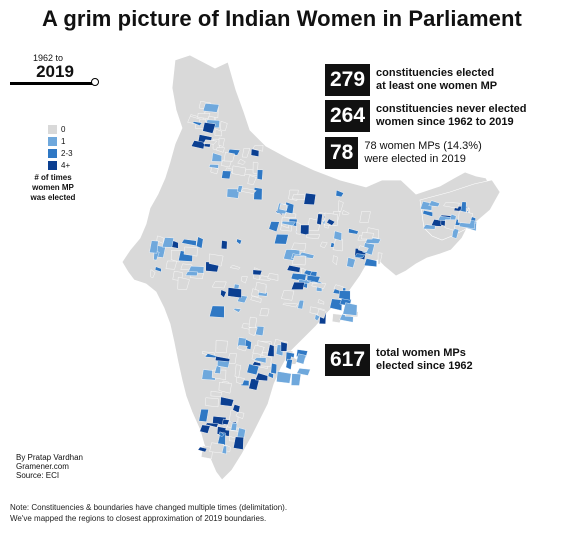  I want to click on legend-label: 1, so click(63, 141).